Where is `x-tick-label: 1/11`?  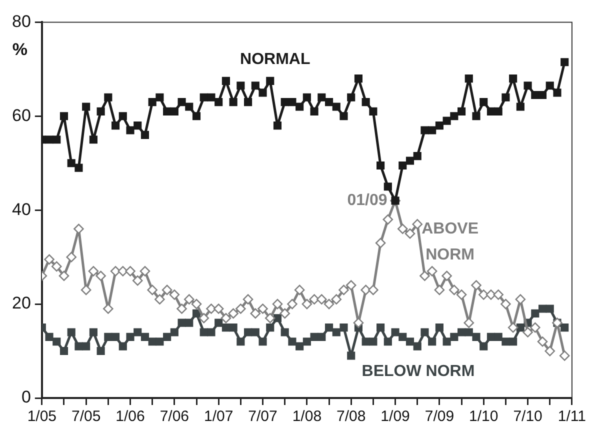
x-tick-label: 1/11 is located at coordinates (572, 417).